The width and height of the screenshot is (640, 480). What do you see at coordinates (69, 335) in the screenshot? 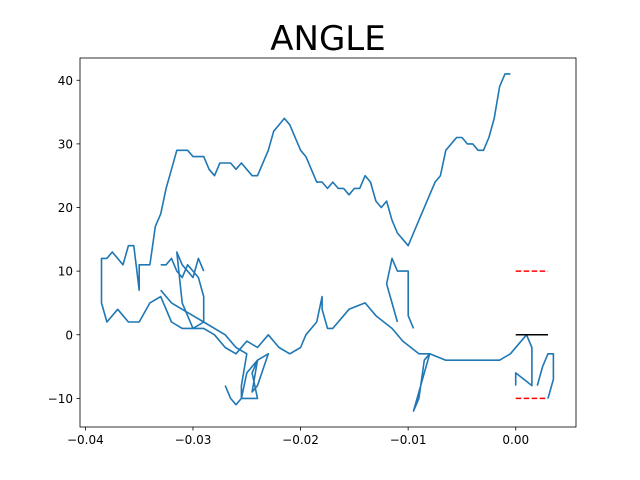
I see `y-tick-label: 0` at bounding box center [69, 335].